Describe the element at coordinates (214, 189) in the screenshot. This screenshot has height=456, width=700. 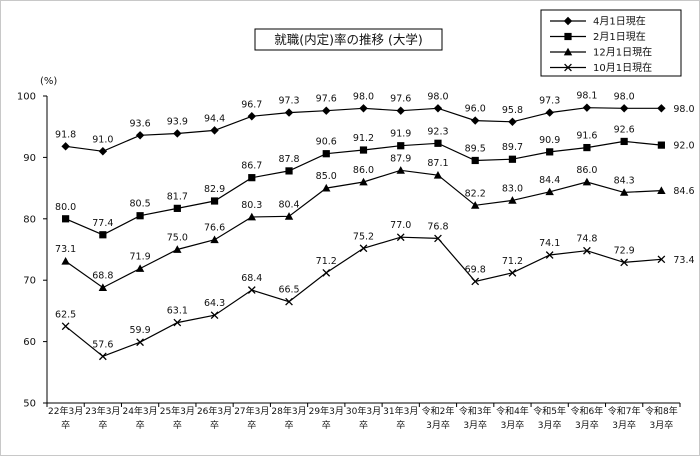
I see `data-label: 82.9` at that location.